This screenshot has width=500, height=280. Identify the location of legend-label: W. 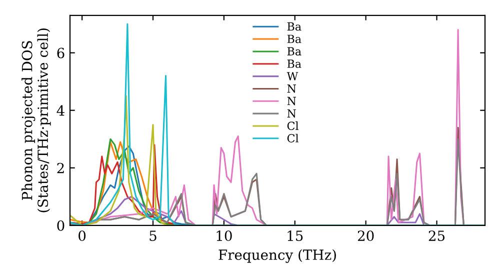
(292, 76).